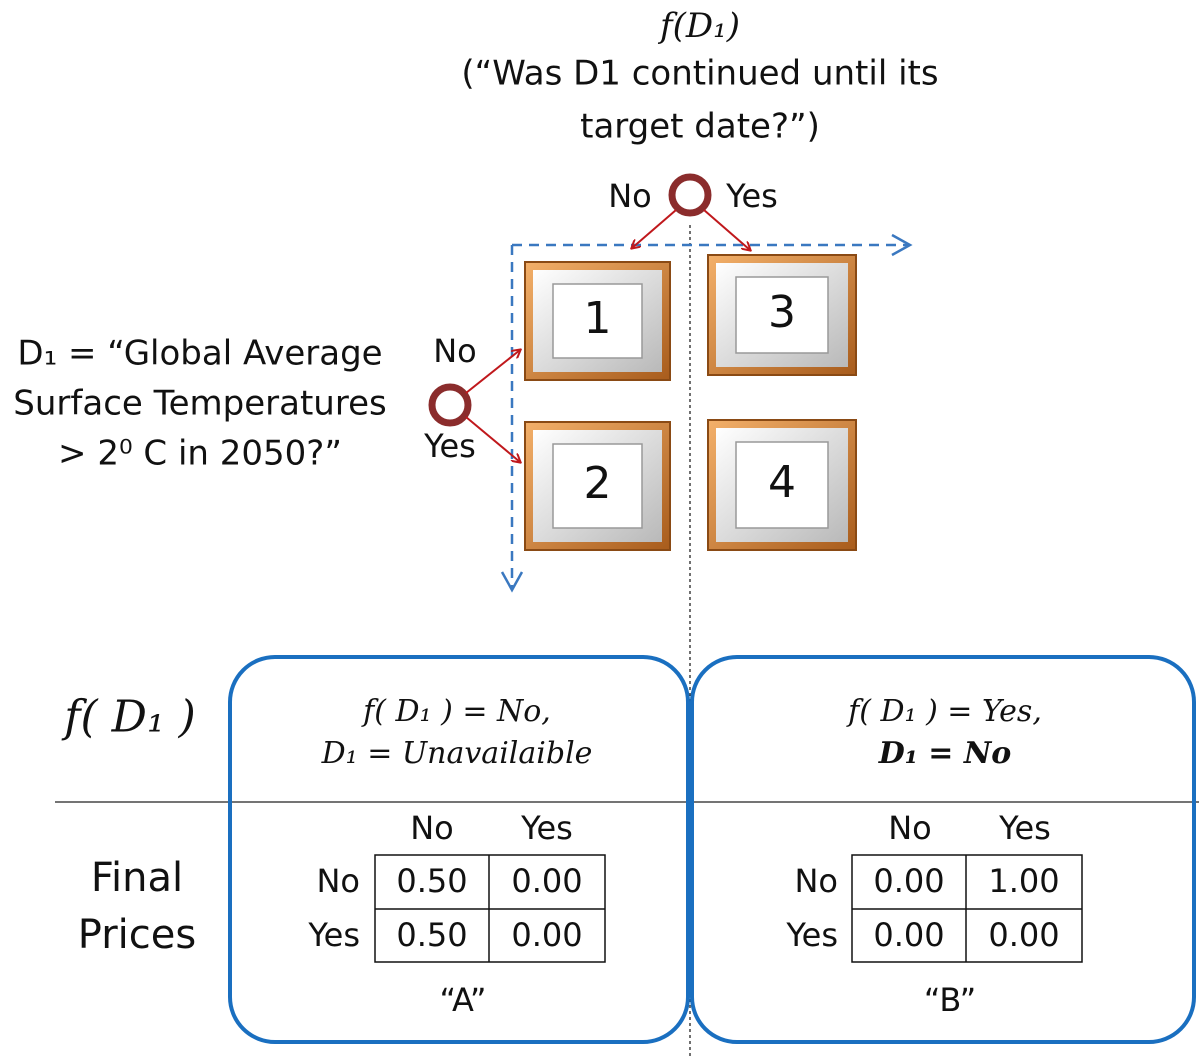  What do you see at coordinates (137, 935) in the screenshot?
I see `row-label: Prices` at bounding box center [137, 935].